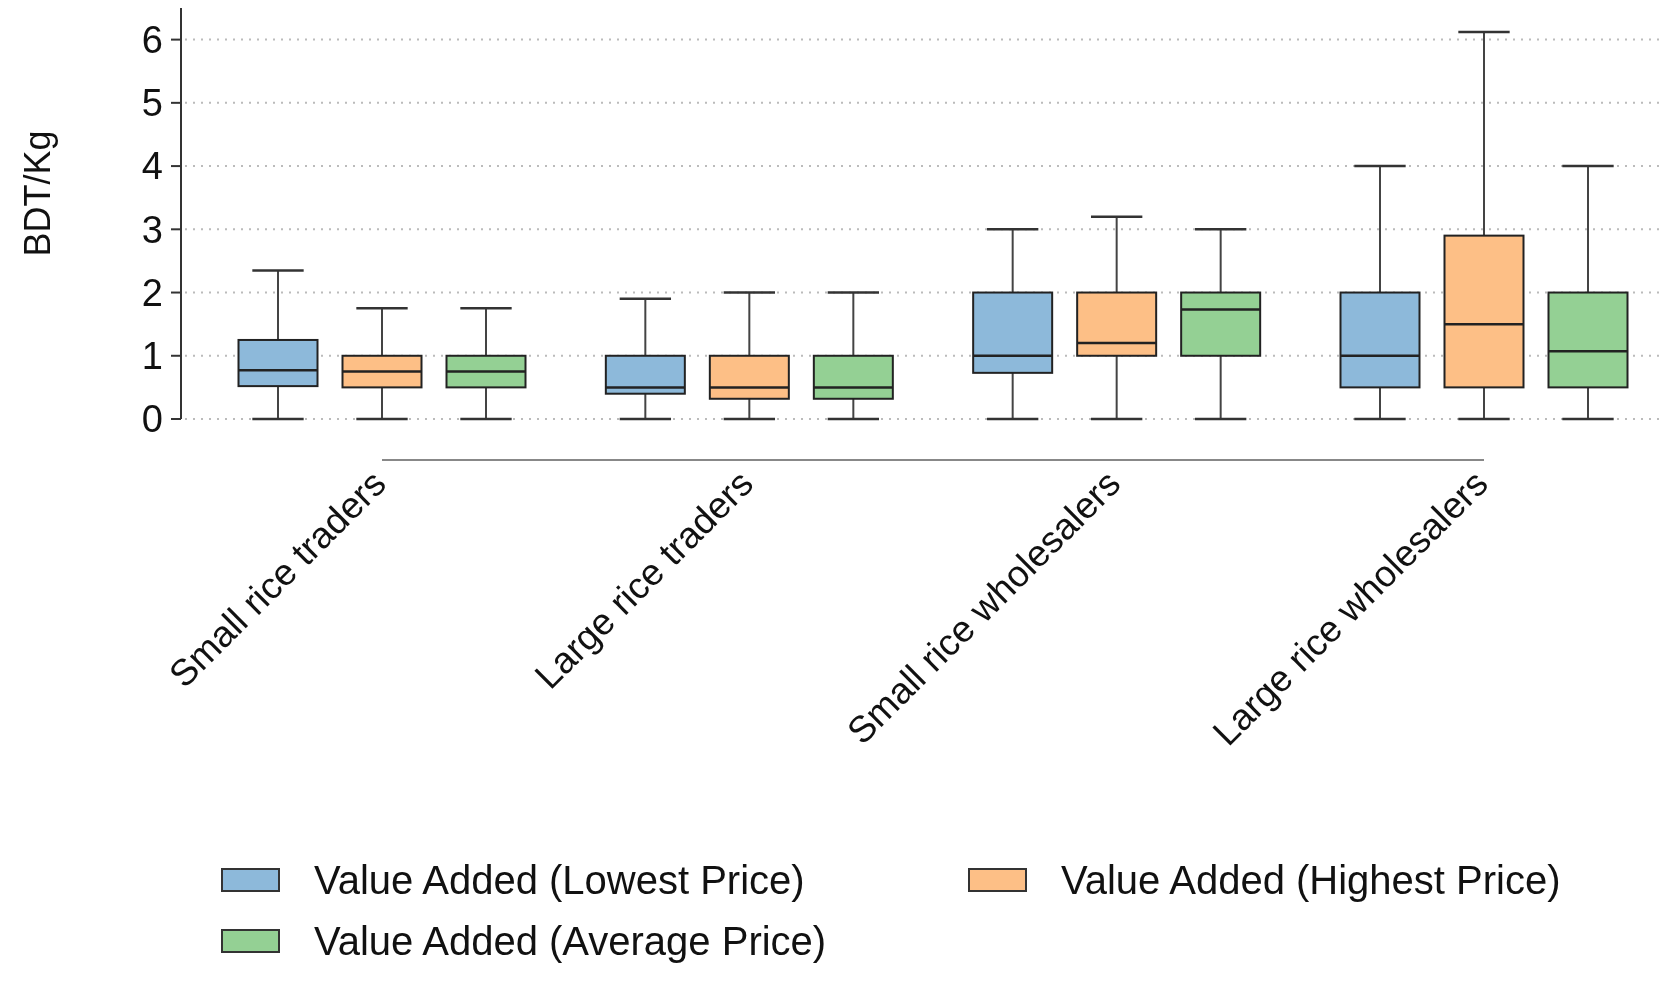 Image resolution: width=1670 pixels, height=983 pixels. I want to click on legend-label: Value Added (Lowest Price), so click(559, 880).